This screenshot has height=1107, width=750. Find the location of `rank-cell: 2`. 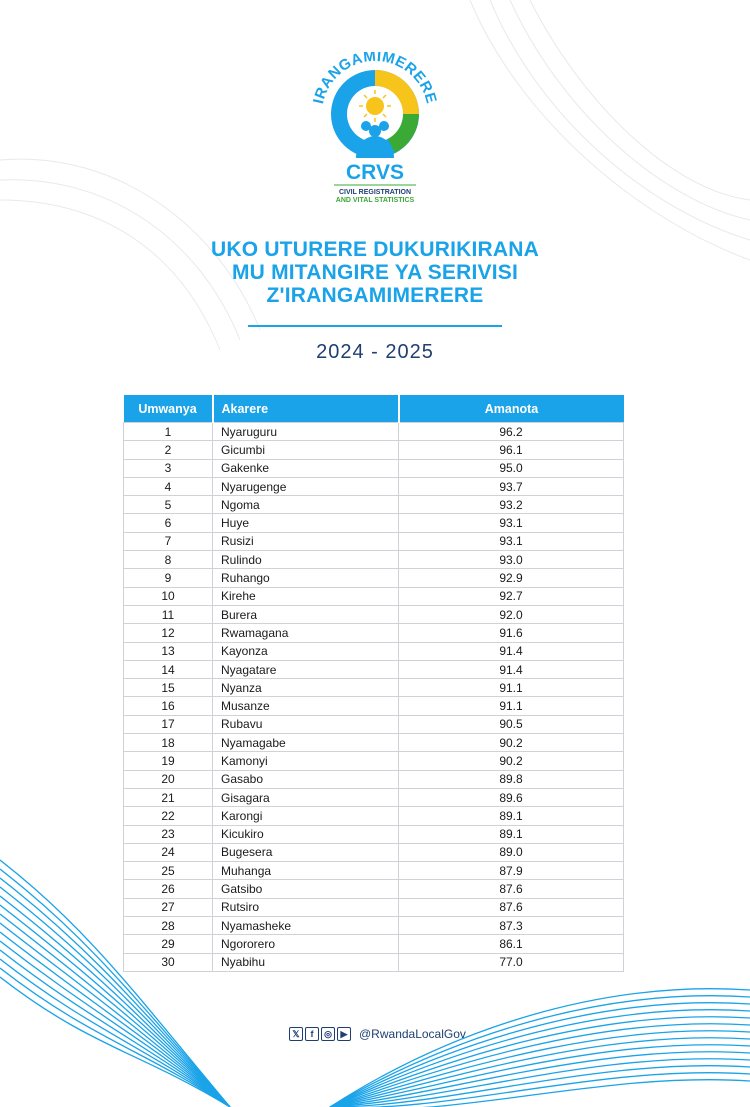

rank-cell: 2 is located at coordinates (168, 450).